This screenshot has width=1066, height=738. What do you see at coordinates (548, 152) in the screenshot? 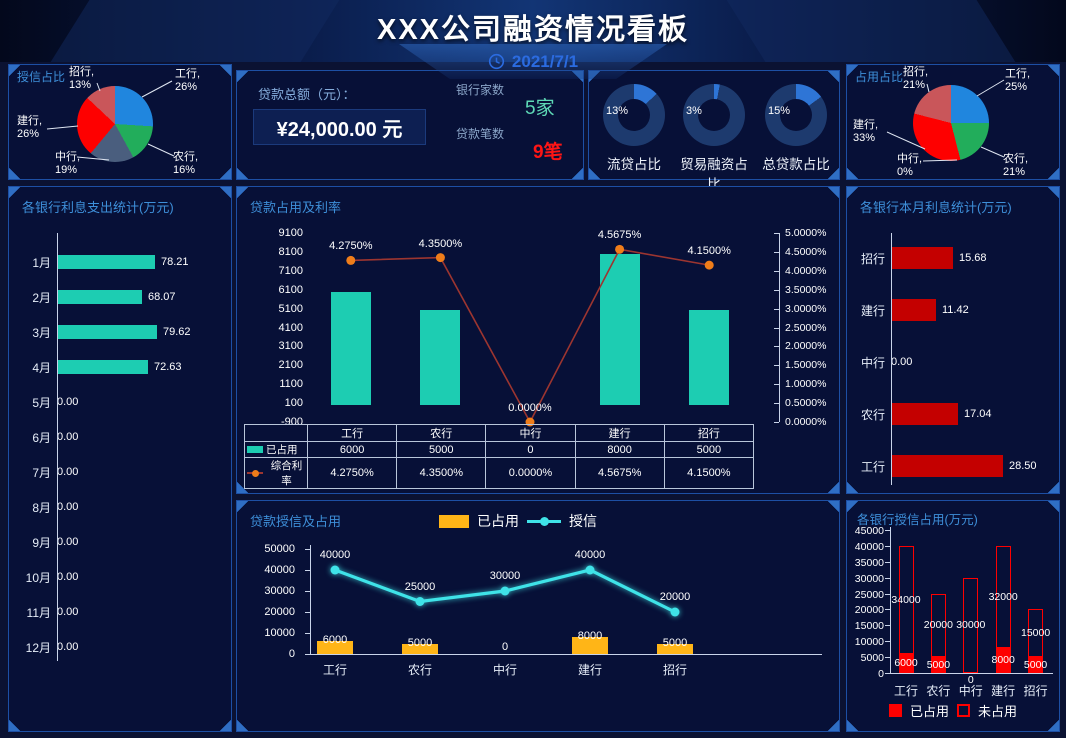
I see `loan-count-value: 9笔` at bounding box center [548, 152].